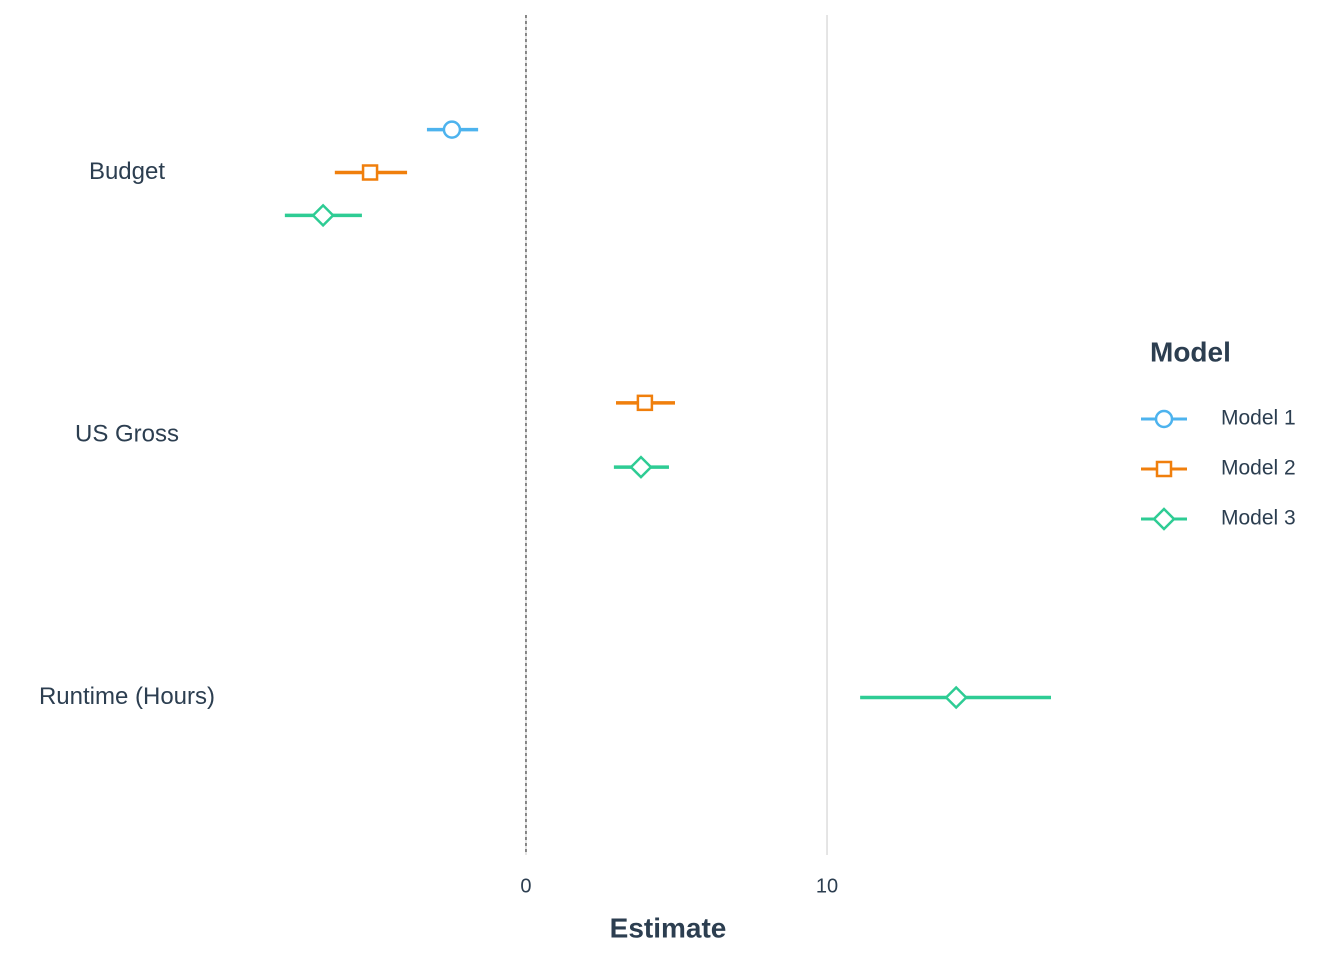  What do you see at coordinates (1258, 418) in the screenshot?
I see `legend-label: Model 1` at bounding box center [1258, 418].